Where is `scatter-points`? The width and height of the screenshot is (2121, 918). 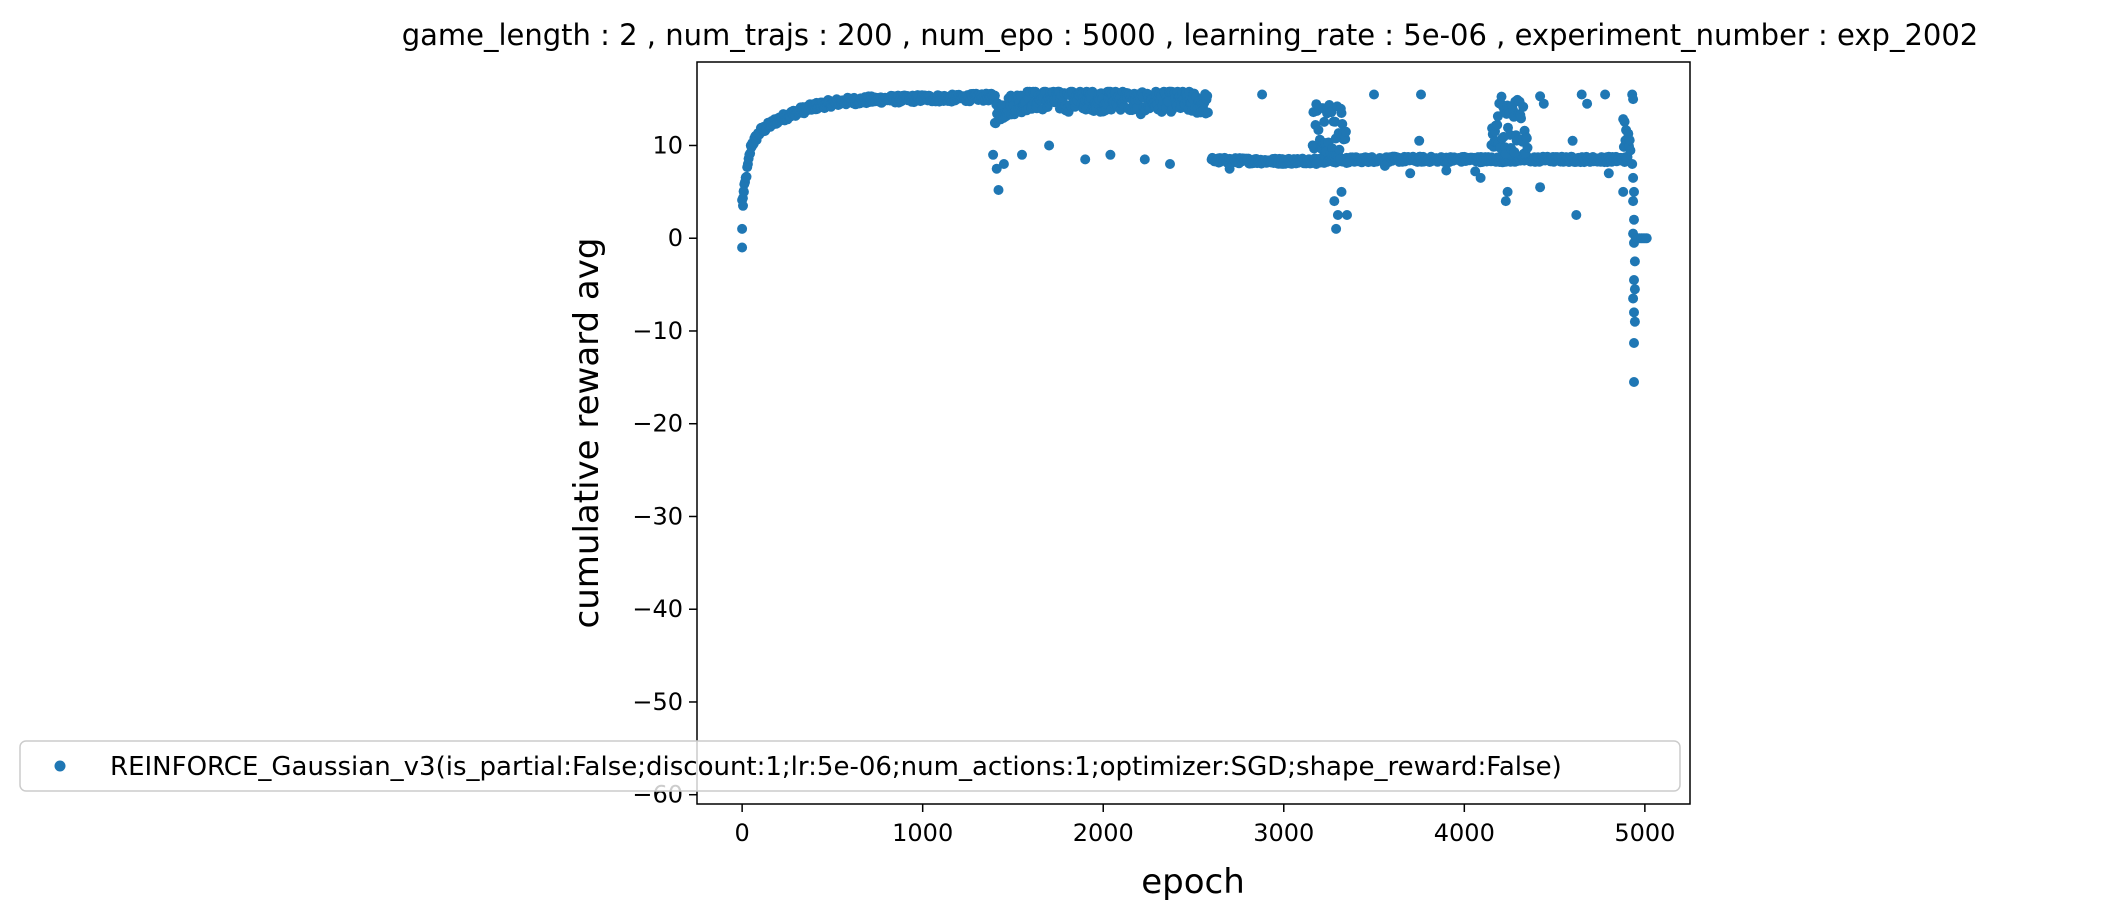
scatter-points is located at coordinates (1194, 236).